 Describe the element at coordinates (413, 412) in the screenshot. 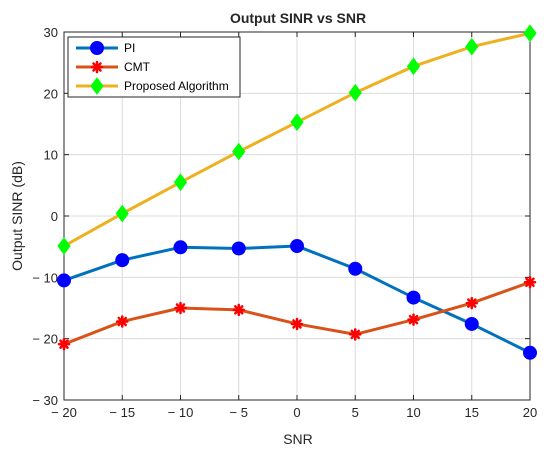

I see `x-tick-label: 10` at that location.